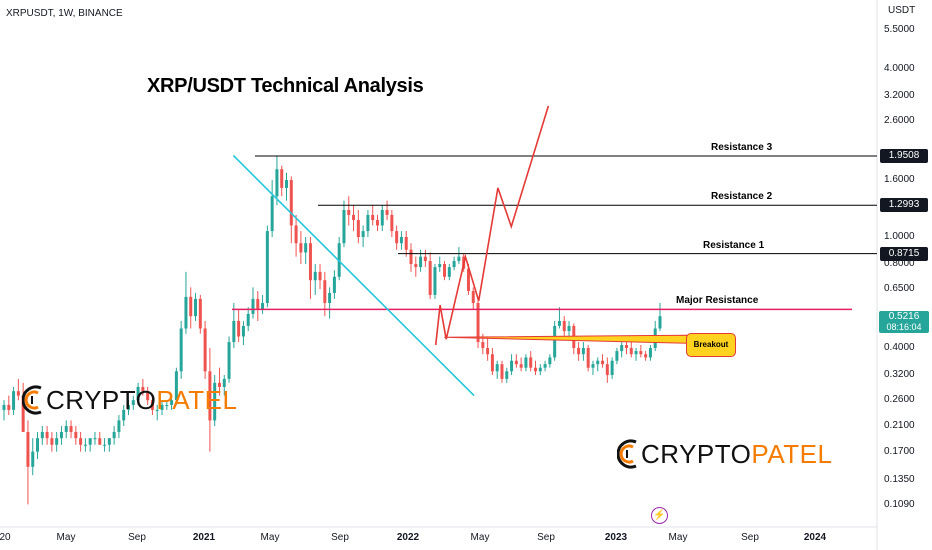 The image size is (932, 550). Describe the element at coordinates (904, 205) in the screenshot. I see `level-price-tag: 1.2993` at that location.